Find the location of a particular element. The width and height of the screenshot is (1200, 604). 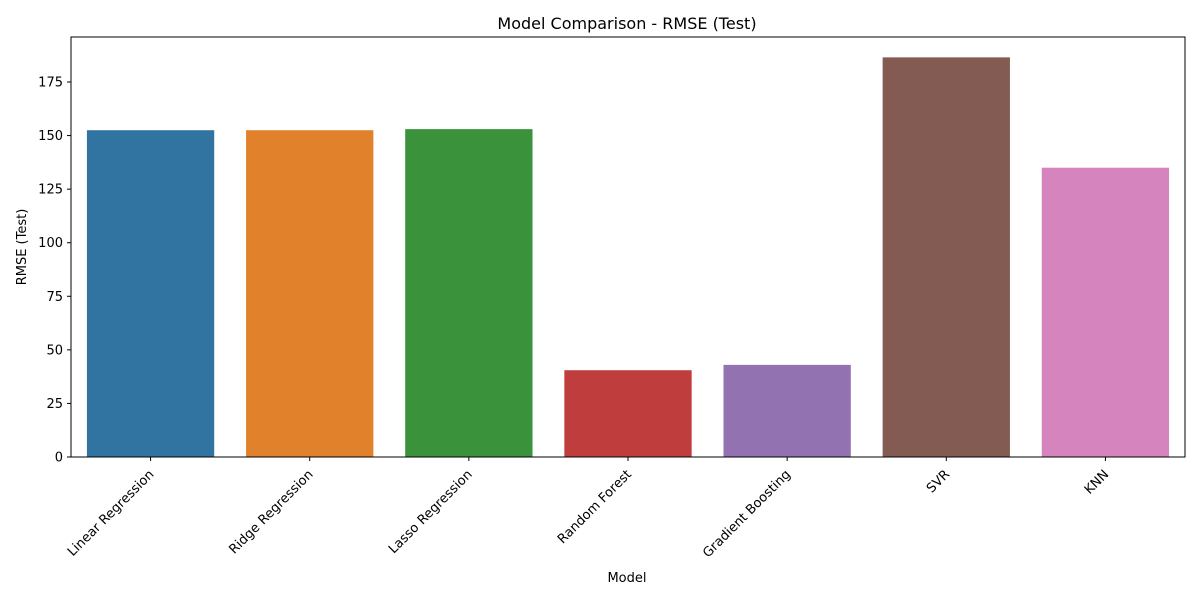

x-tick-label: SVR is located at coordinates (938, 481).